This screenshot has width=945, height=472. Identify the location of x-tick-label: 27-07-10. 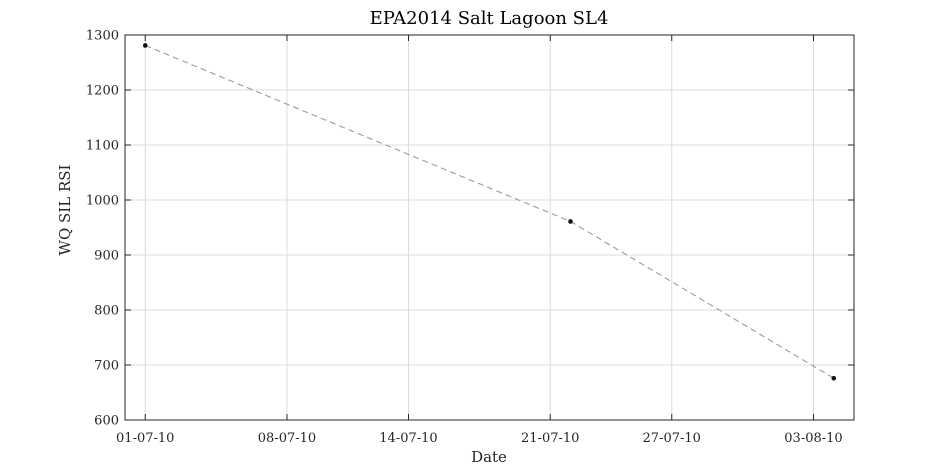
(672, 438).